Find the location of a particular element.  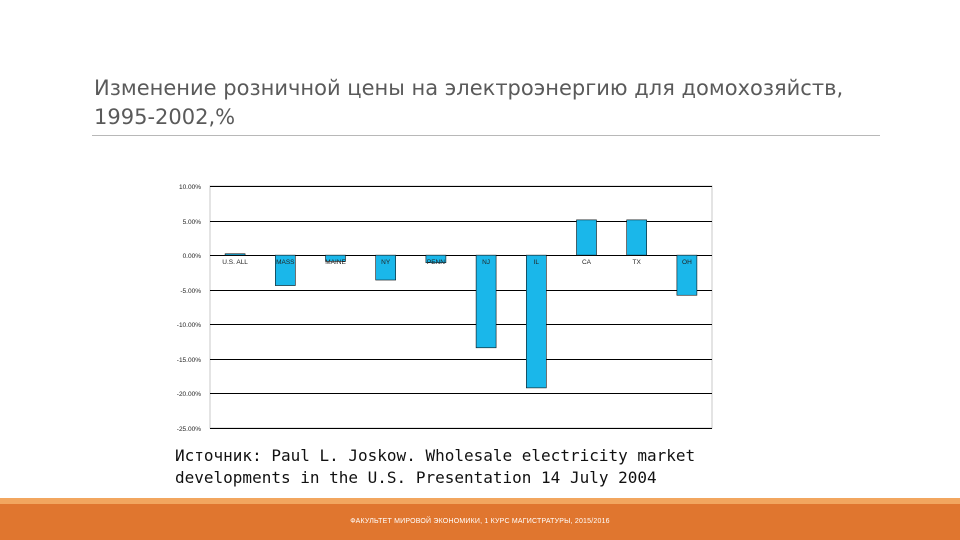

footer-bar is located at coordinates (480, 519).